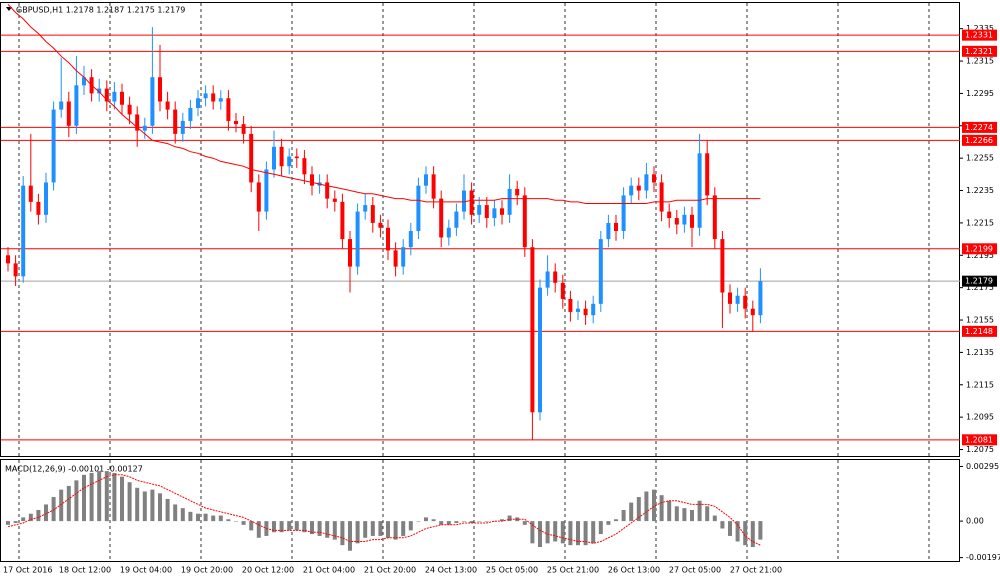 The image size is (1000, 580). Describe the element at coordinates (9, 9) in the screenshot. I see `menu-arrow` at that location.